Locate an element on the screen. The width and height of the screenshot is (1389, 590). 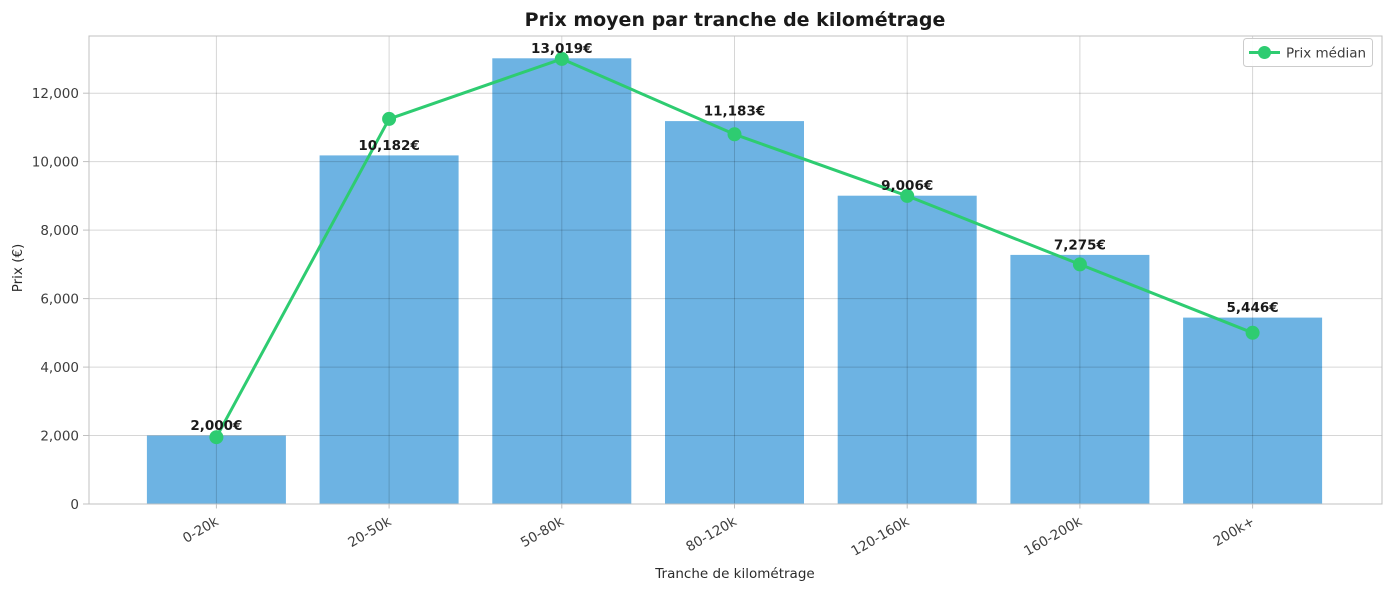
median-point-80-120k is located at coordinates (734, 134).